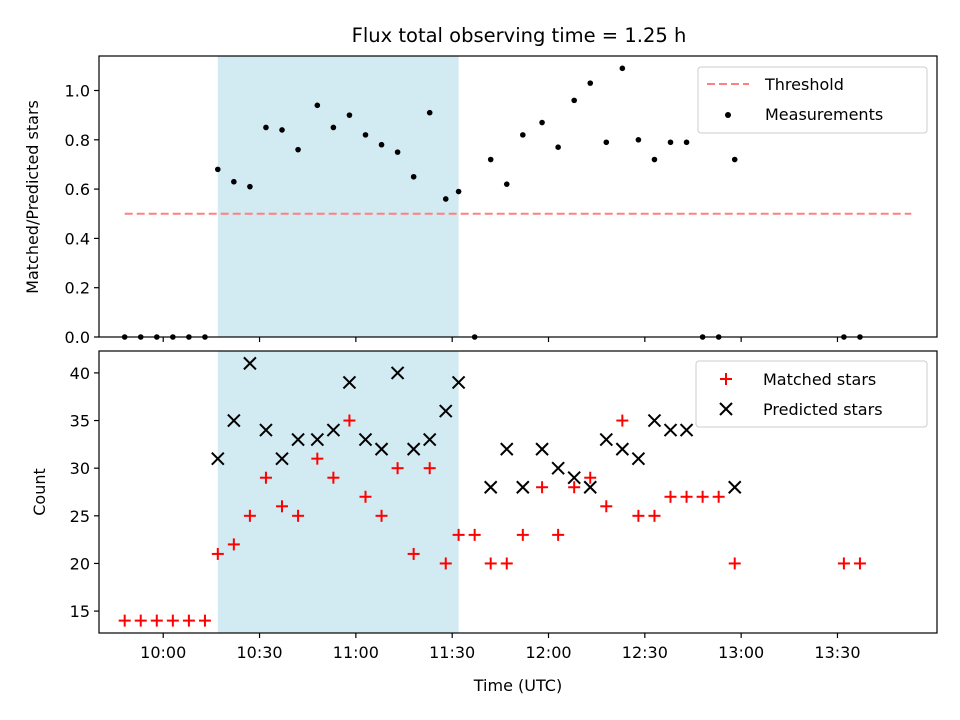 The image size is (960, 720). What do you see at coordinates (77, 91) in the screenshot?
I see `top-ytick-label: 1.0` at bounding box center [77, 91].